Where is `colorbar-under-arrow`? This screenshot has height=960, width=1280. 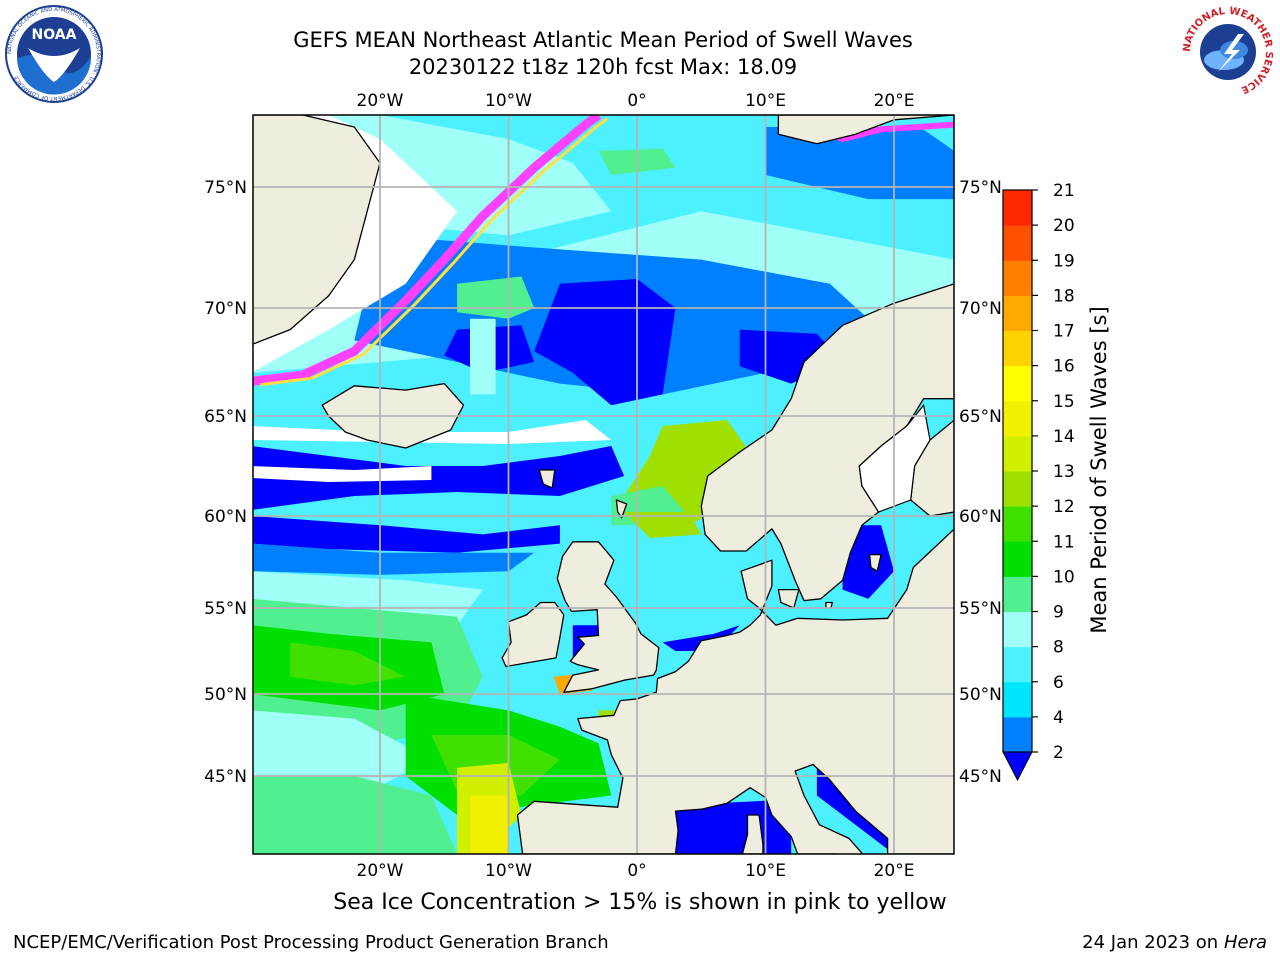 colorbar-under-arrow is located at coordinates (1017, 766).